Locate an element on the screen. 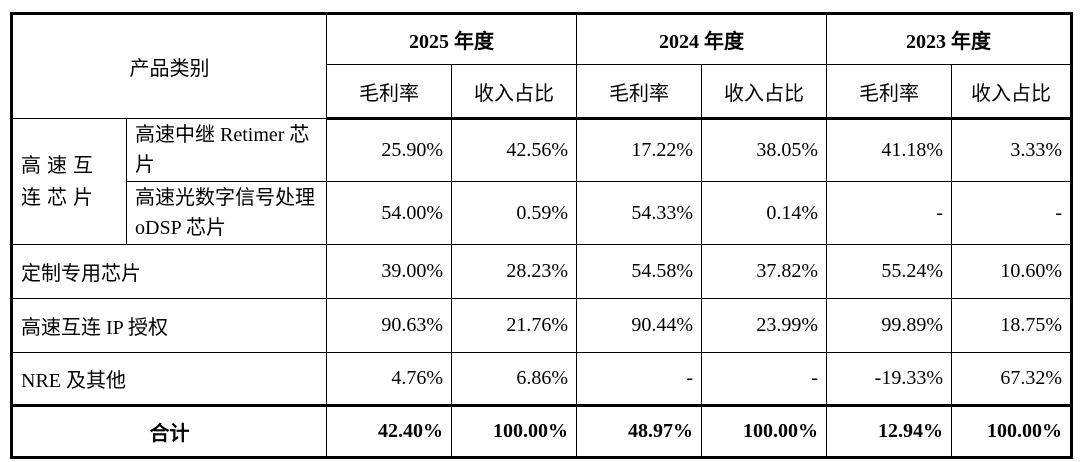  row-label: NRE 及其他 is located at coordinates (169, 379).